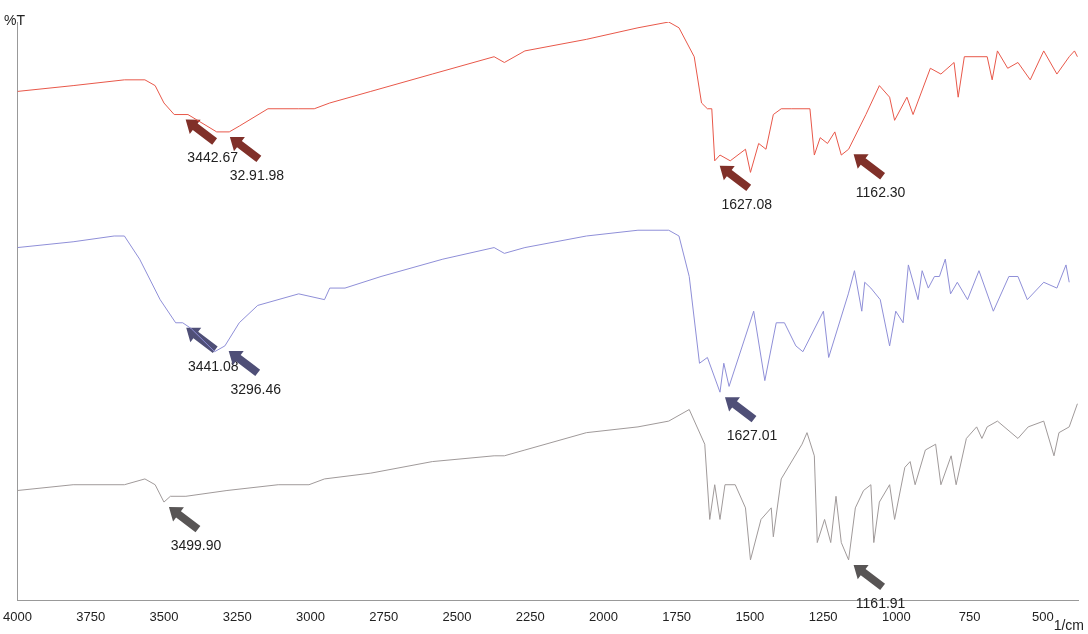  I want to click on x-tick-label: 1500, so click(750, 616).